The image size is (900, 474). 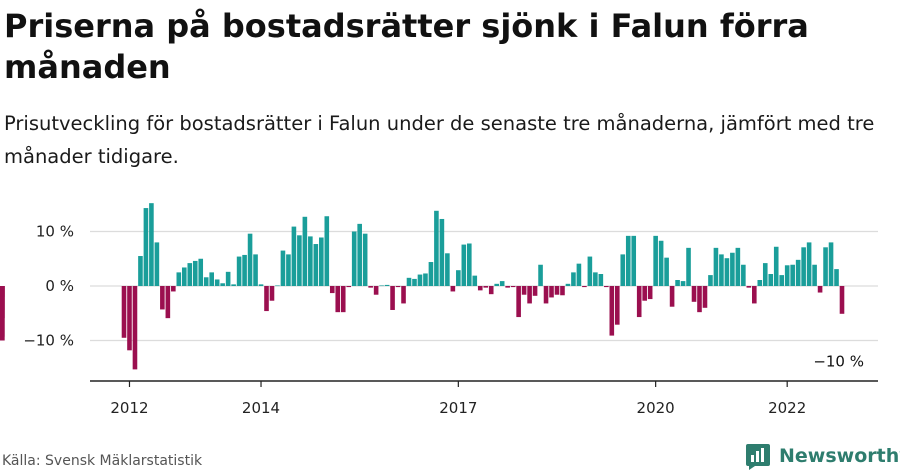 I want to click on y-tick-label: −10 %, so click(x=48, y=341).